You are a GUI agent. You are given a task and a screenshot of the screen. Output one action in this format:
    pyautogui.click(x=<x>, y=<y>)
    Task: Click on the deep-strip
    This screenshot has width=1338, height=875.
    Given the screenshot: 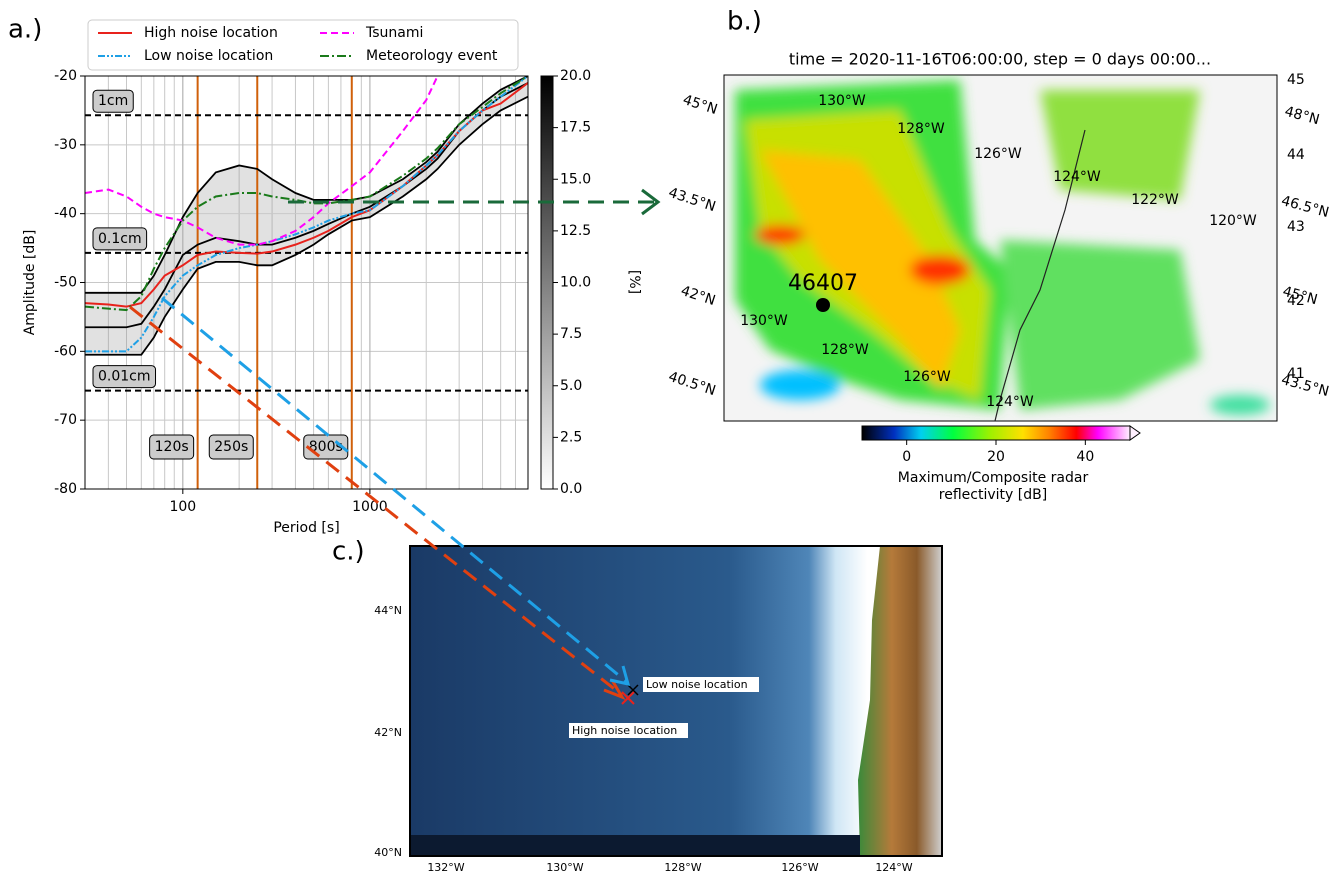 What is the action you would take?
    pyautogui.click(x=635, y=845)
    